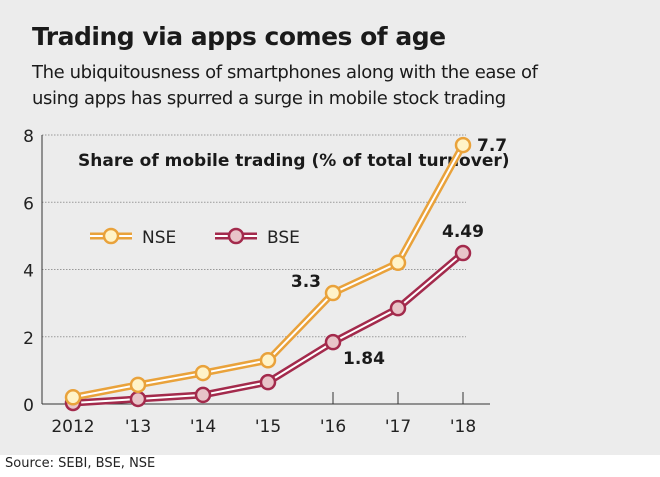 Image resolution: width=660 pixels, height=477 pixels. I want to click on x-tick-label: 2012, so click(72, 427).